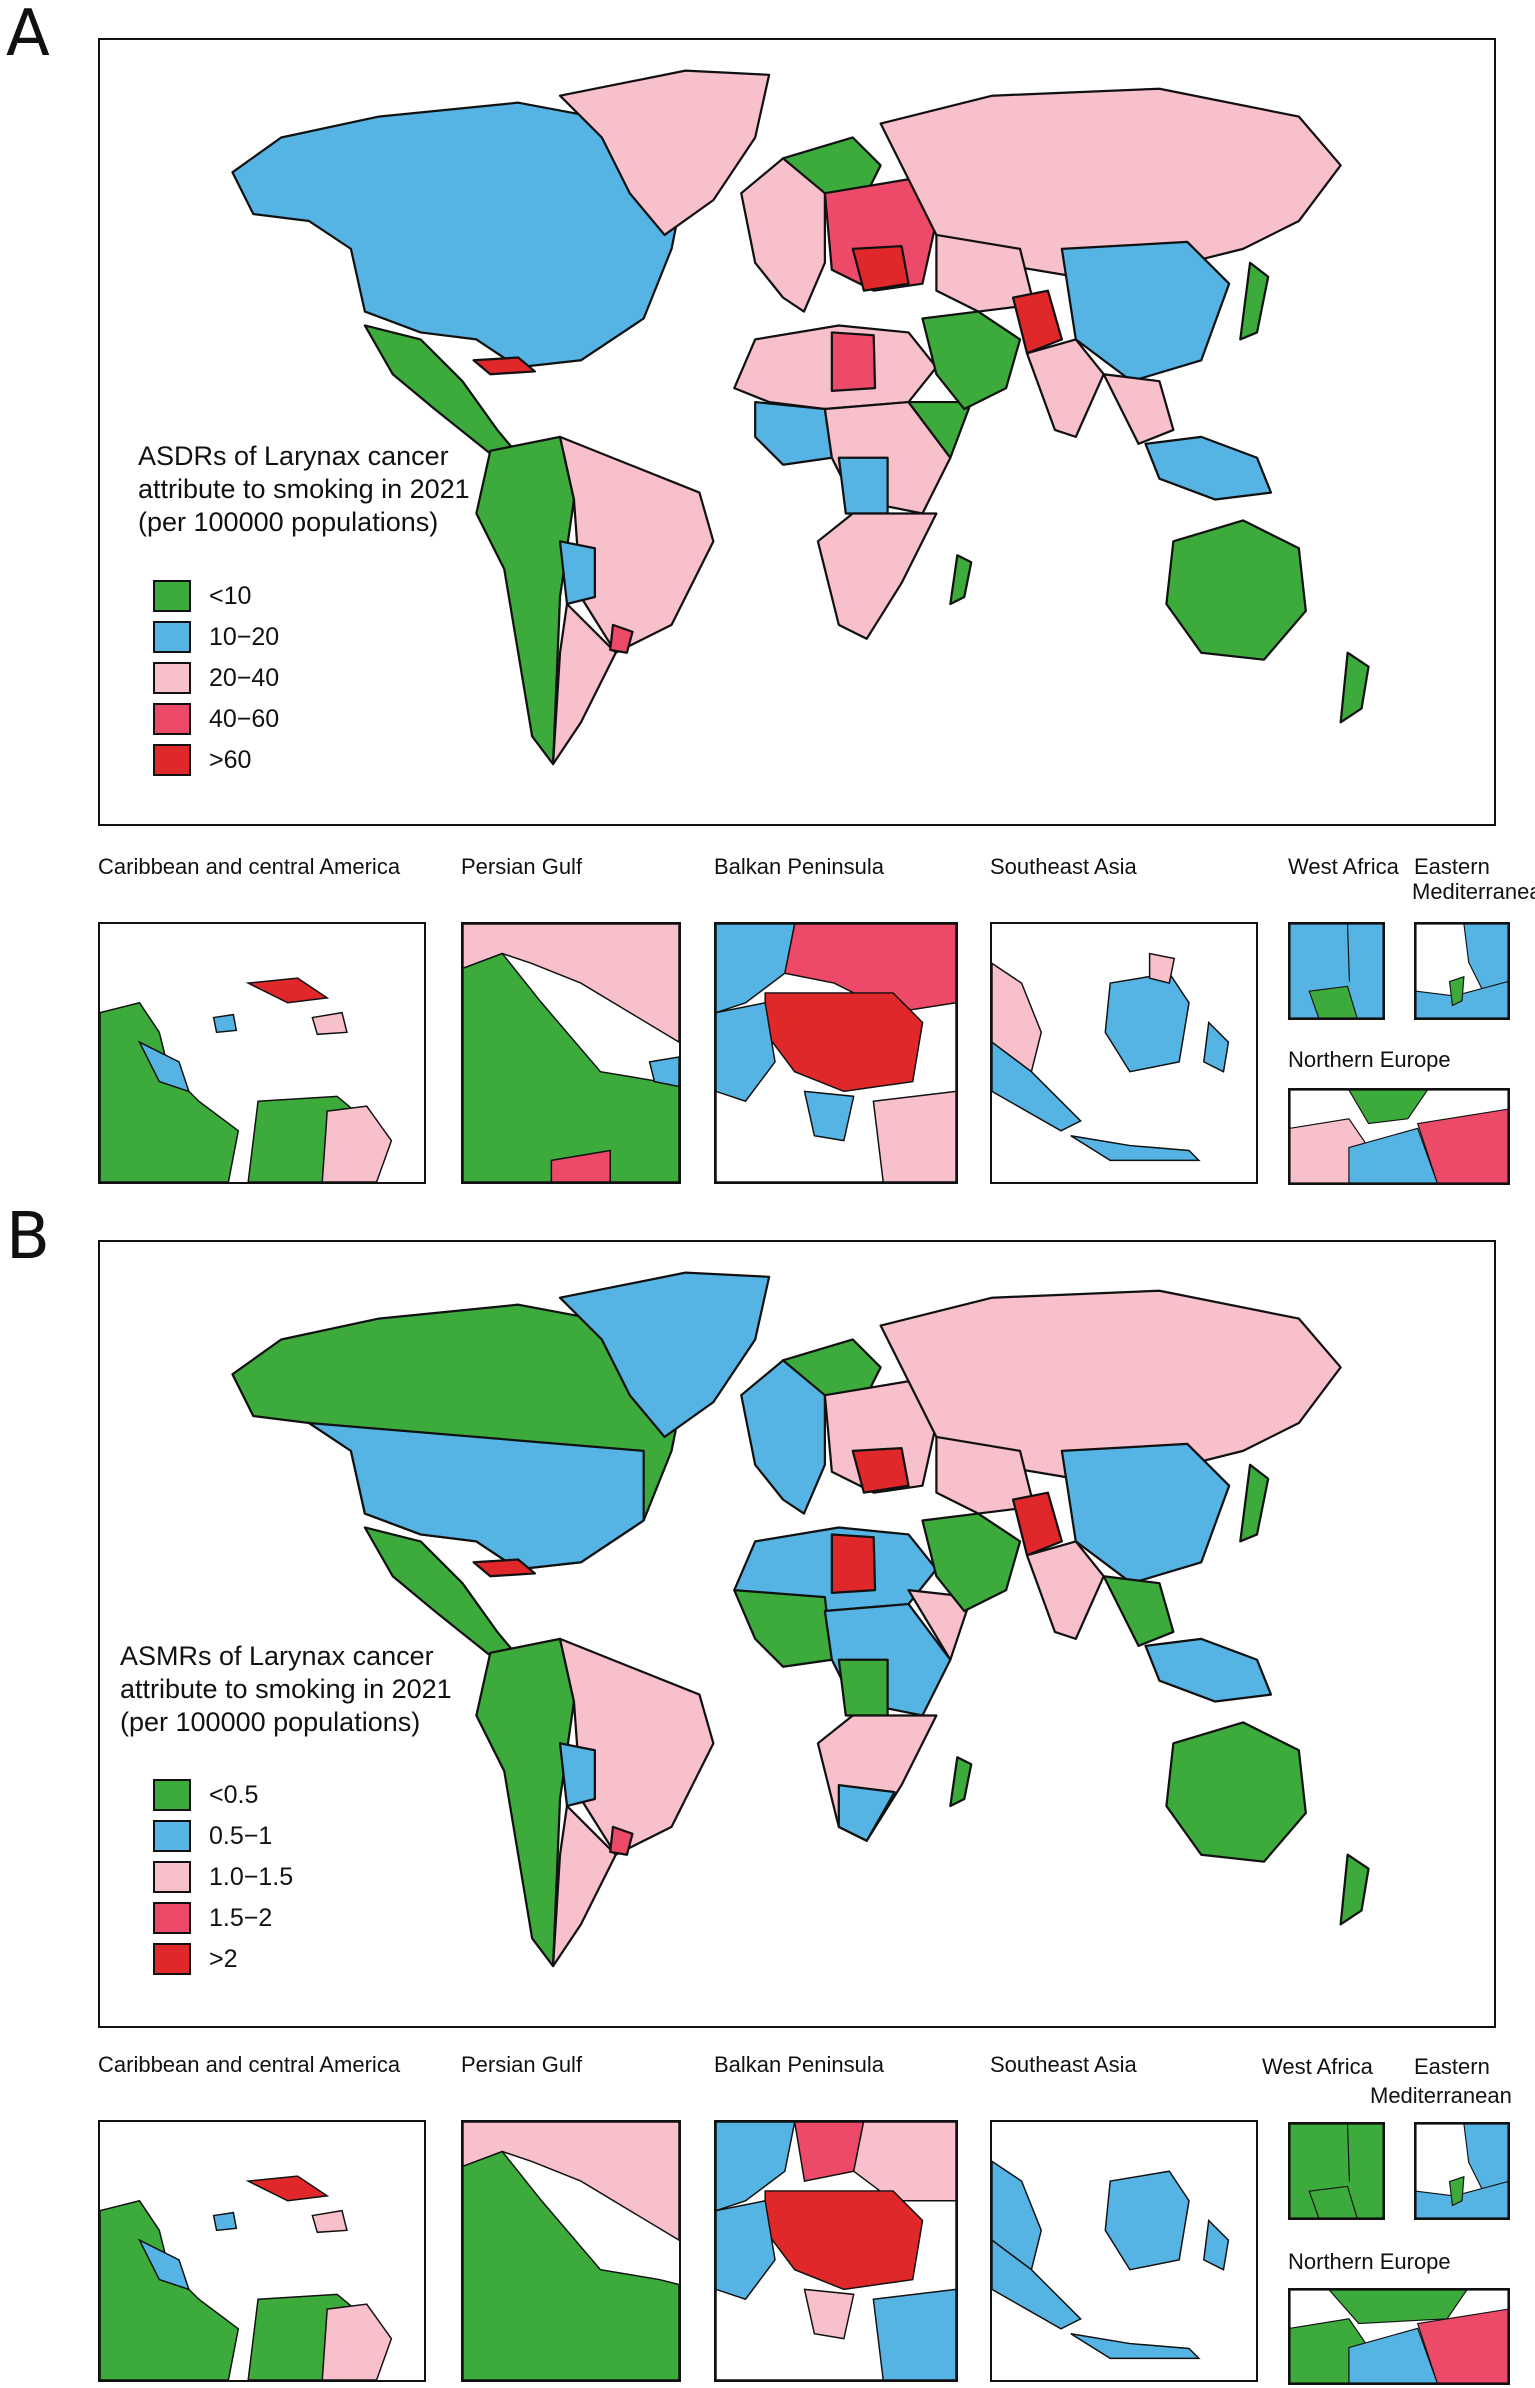 The image size is (1535, 2388). Describe the element at coordinates (1336, 2171) in the screenshot. I see `inset-b-west-africa-map` at that location.